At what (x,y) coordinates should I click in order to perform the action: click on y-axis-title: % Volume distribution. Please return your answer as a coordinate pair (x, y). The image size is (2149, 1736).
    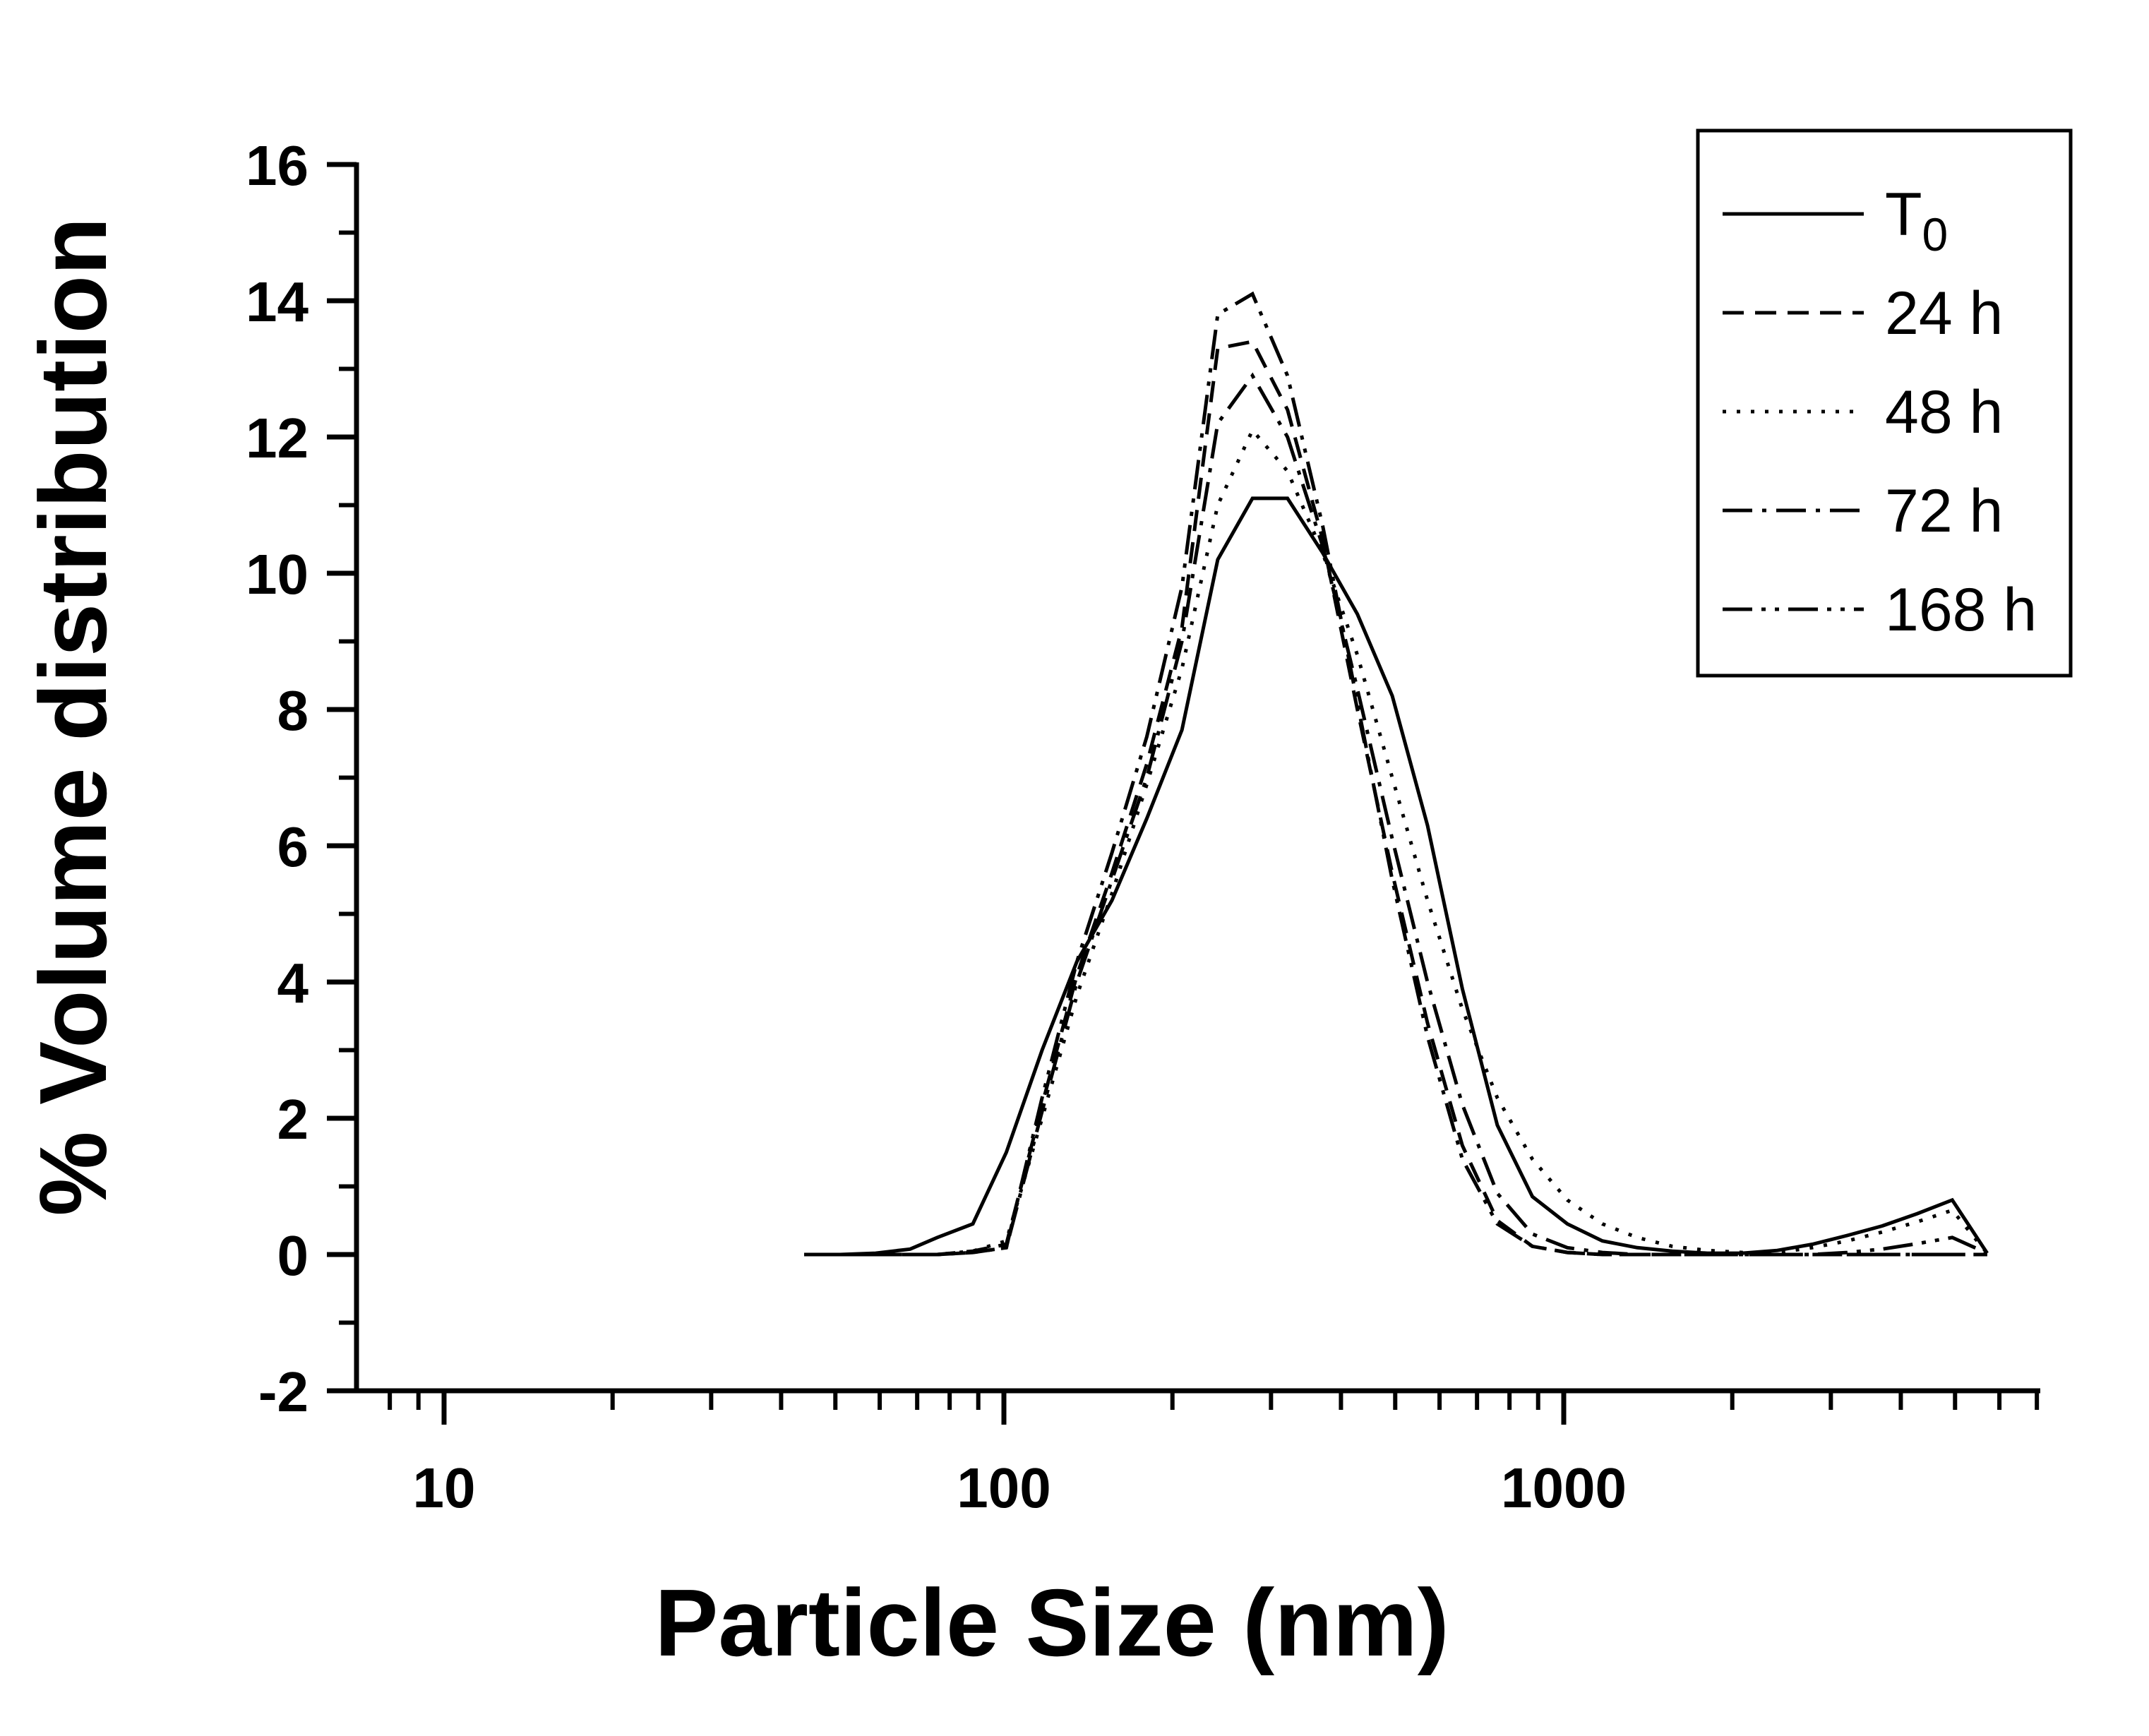
    Looking at the image, I should click on (73, 716).